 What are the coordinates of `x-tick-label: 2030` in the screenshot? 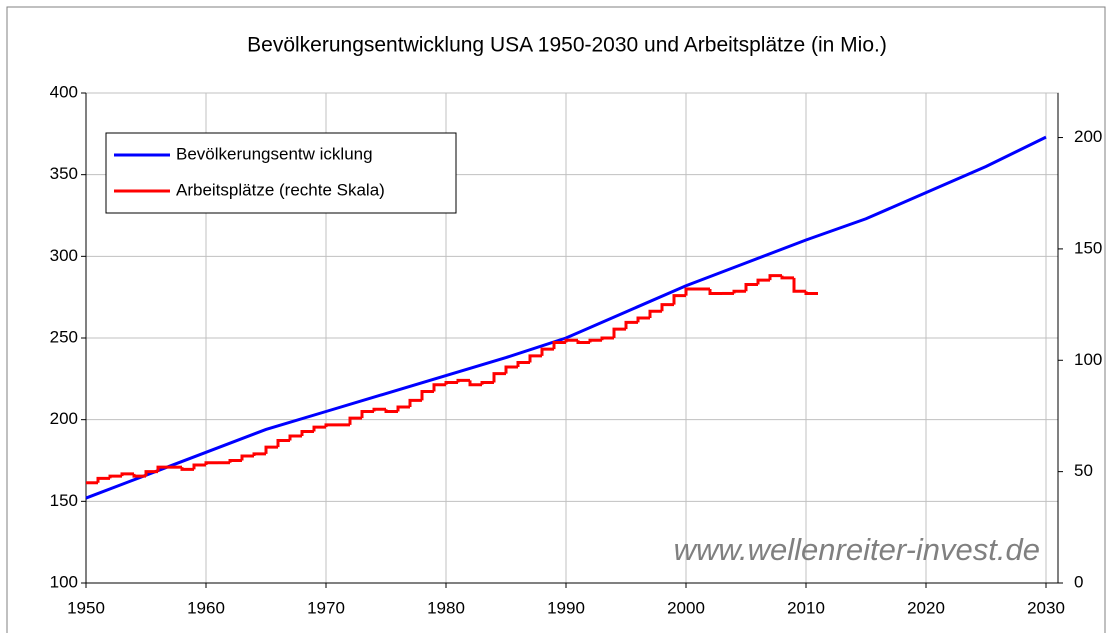 It's located at (1046, 607).